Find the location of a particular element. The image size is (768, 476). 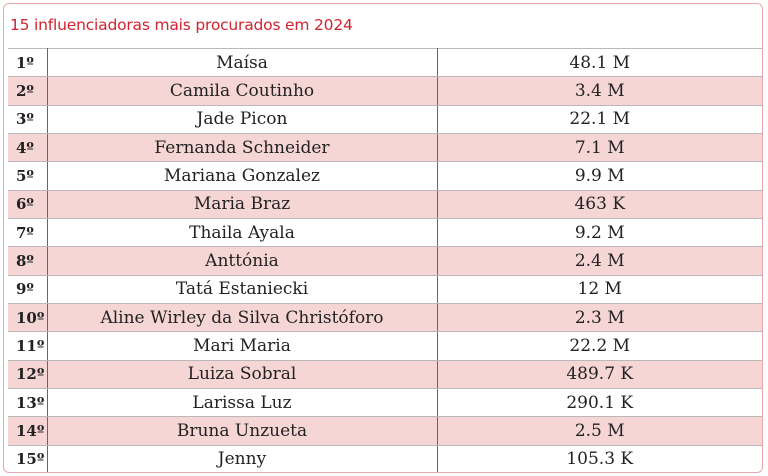

table-row: 7º Thaila Ayala 9.2 M is located at coordinates (385, 233).